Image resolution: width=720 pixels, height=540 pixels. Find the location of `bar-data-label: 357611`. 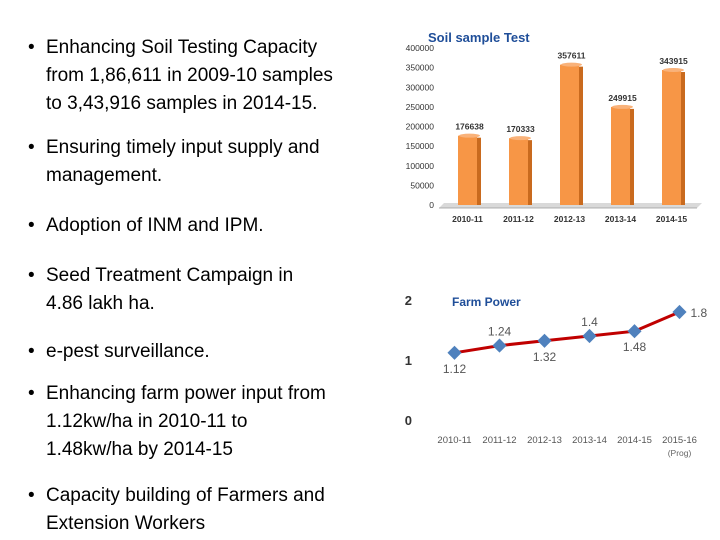

bar-data-label: 357611 is located at coordinates (572, 56).